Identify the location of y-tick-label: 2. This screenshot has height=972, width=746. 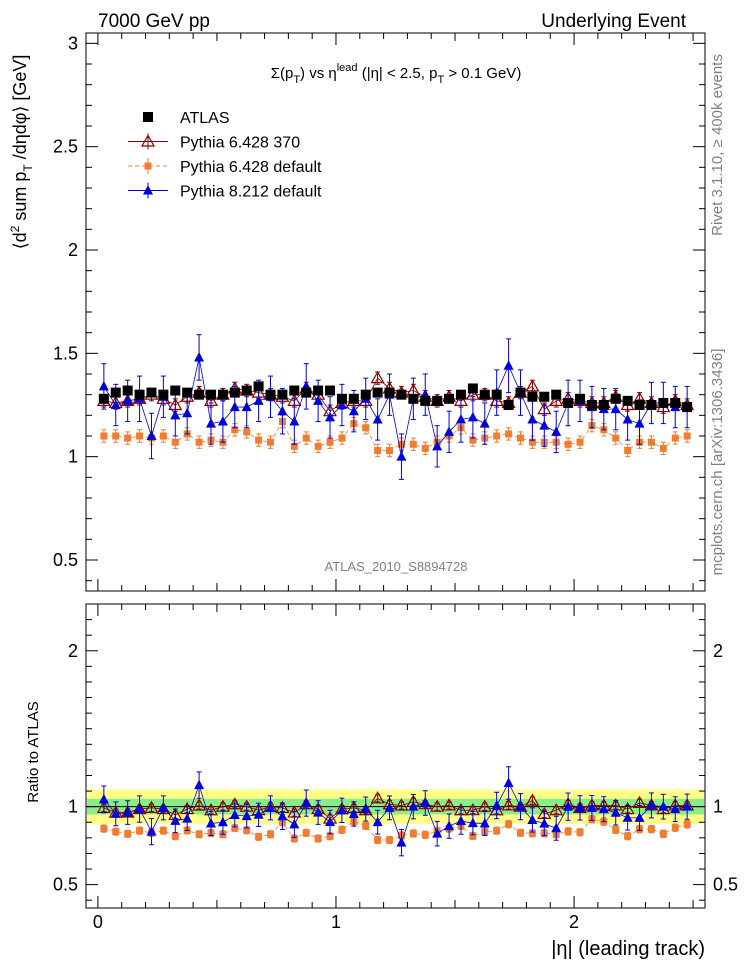
(73, 250).